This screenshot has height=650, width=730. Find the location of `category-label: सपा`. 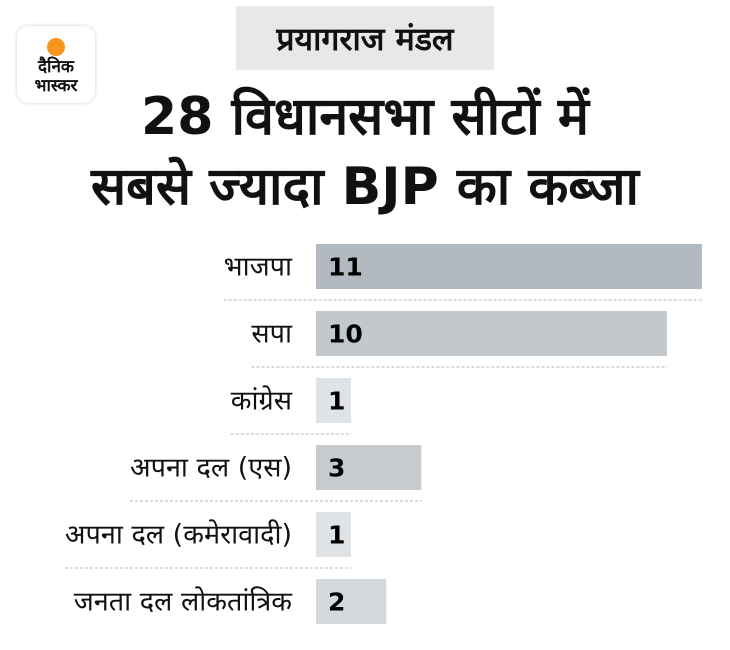

category-label: सपा is located at coordinates (272, 334).